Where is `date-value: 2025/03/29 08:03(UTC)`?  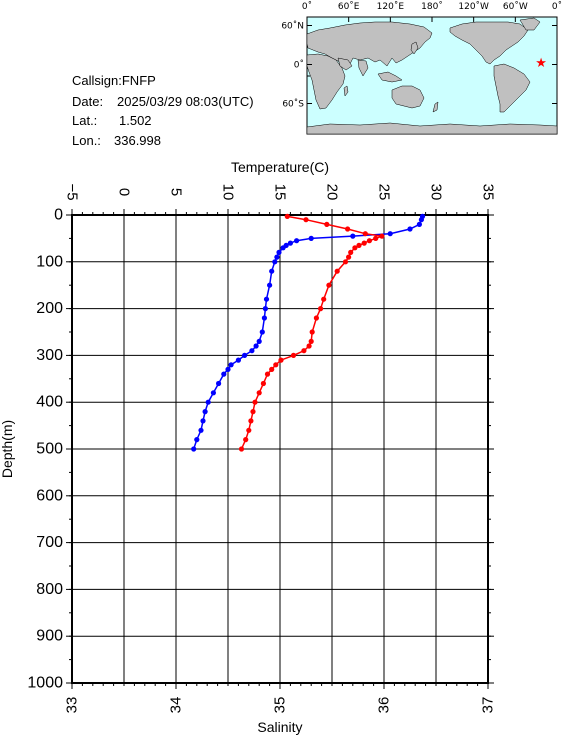 date-value: 2025/03/29 08:03(UTC) is located at coordinates (185, 101).